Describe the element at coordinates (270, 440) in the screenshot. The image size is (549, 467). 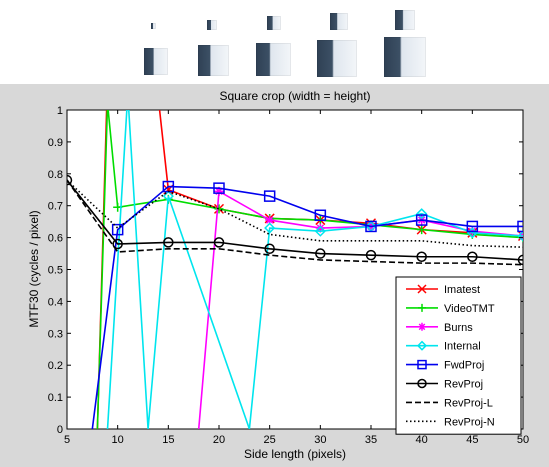
I see `x-tick-label: 25` at that location.